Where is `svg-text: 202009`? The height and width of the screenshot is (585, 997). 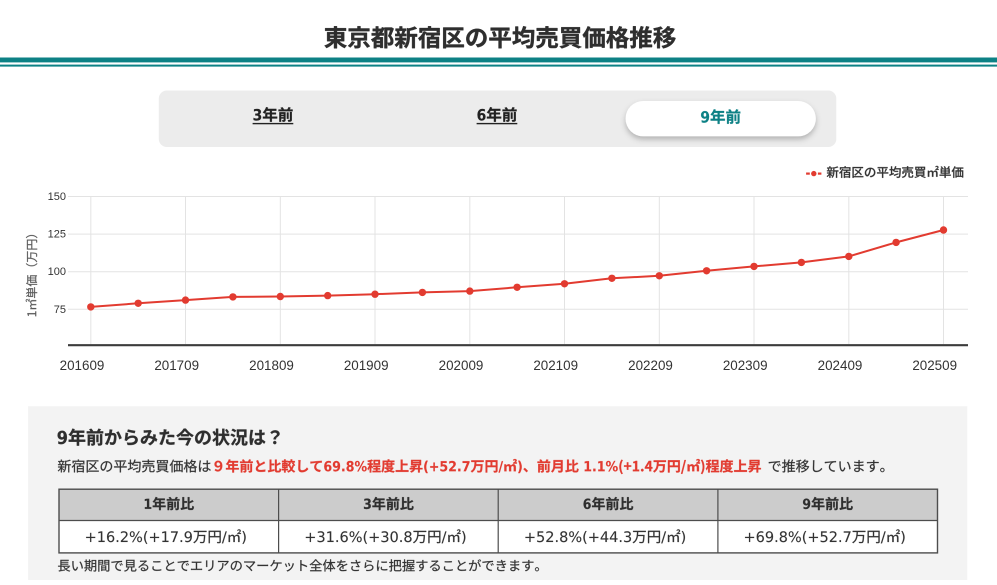
svg-text: 202009 is located at coordinates (461, 365).